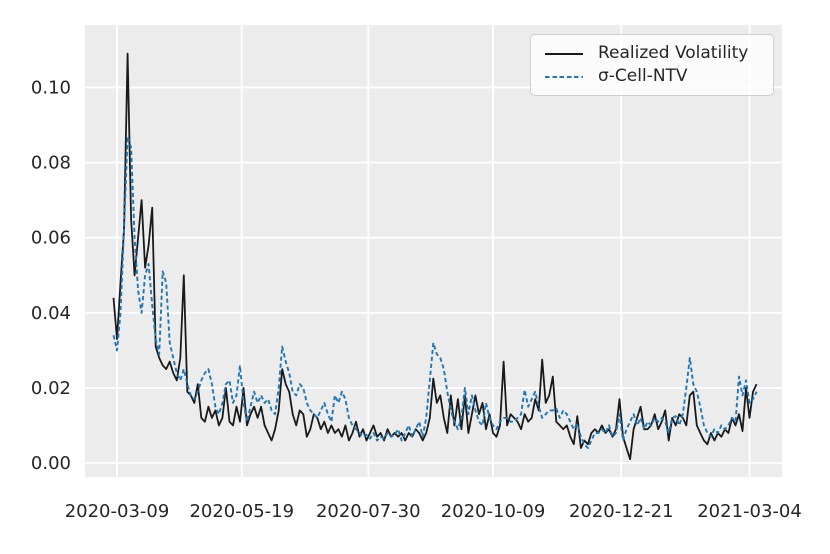 The height and width of the screenshot is (554, 830). I want to click on x-tick-label: 2020-12-21, so click(621, 511).